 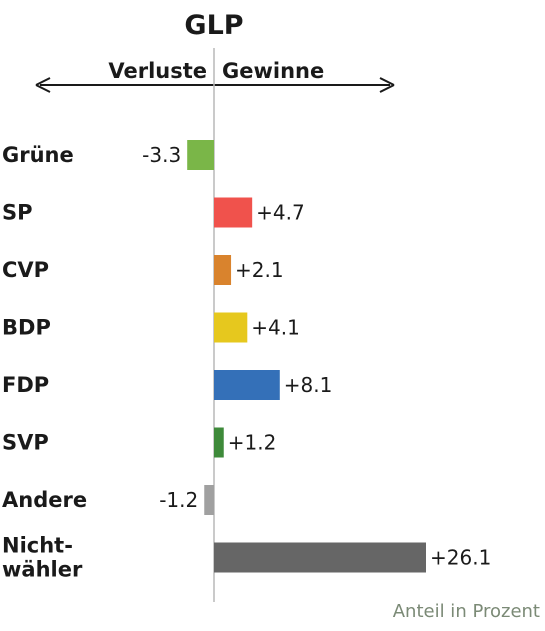 What do you see at coordinates (259, 270) in the screenshot?
I see `value-label-2: +2.1` at bounding box center [259, 270].